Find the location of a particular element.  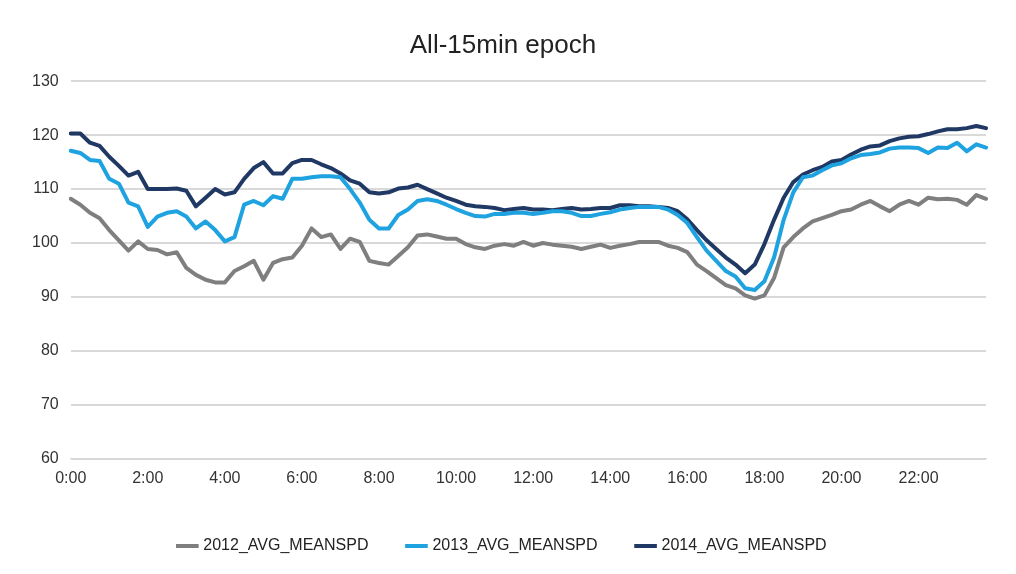

x-tick-label: 10:00 is located at coordinates (456, 477).